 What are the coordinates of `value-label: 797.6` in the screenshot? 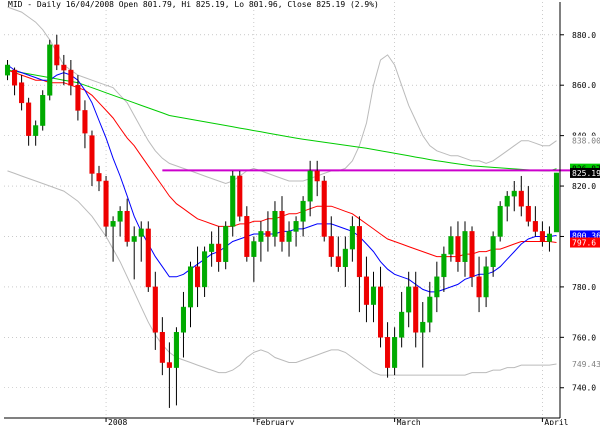 It's located at (584, 243).